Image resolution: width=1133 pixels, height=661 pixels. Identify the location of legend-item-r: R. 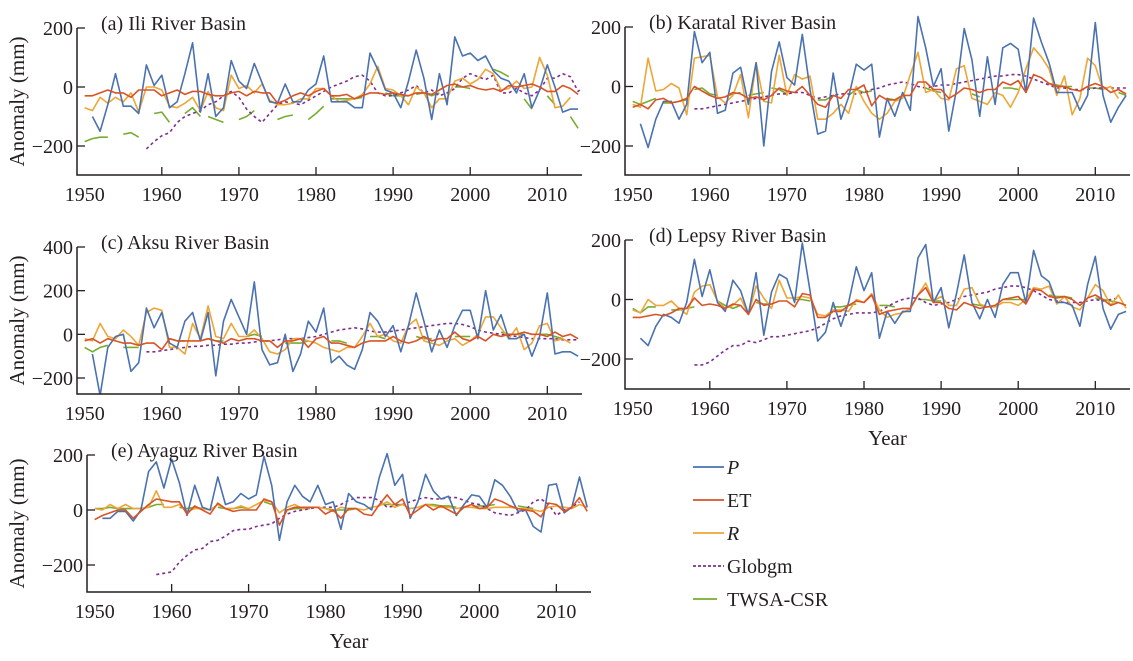
(716, 534).